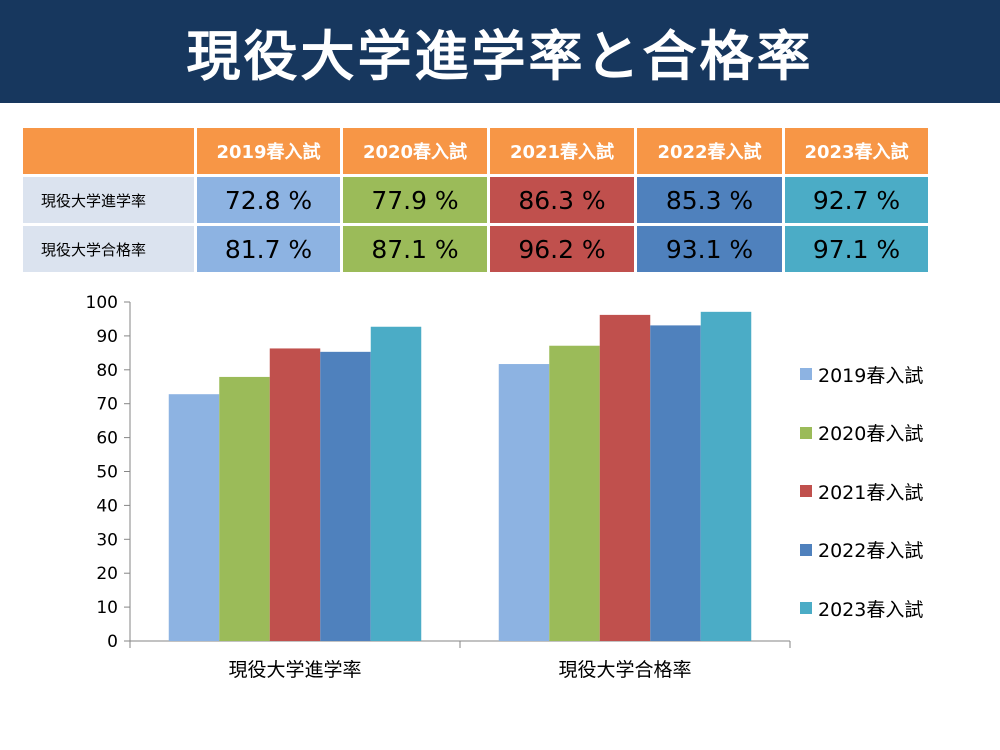 The image size is (1000, 750). I want to click on y-tick-label: 100, so click(102, 303).